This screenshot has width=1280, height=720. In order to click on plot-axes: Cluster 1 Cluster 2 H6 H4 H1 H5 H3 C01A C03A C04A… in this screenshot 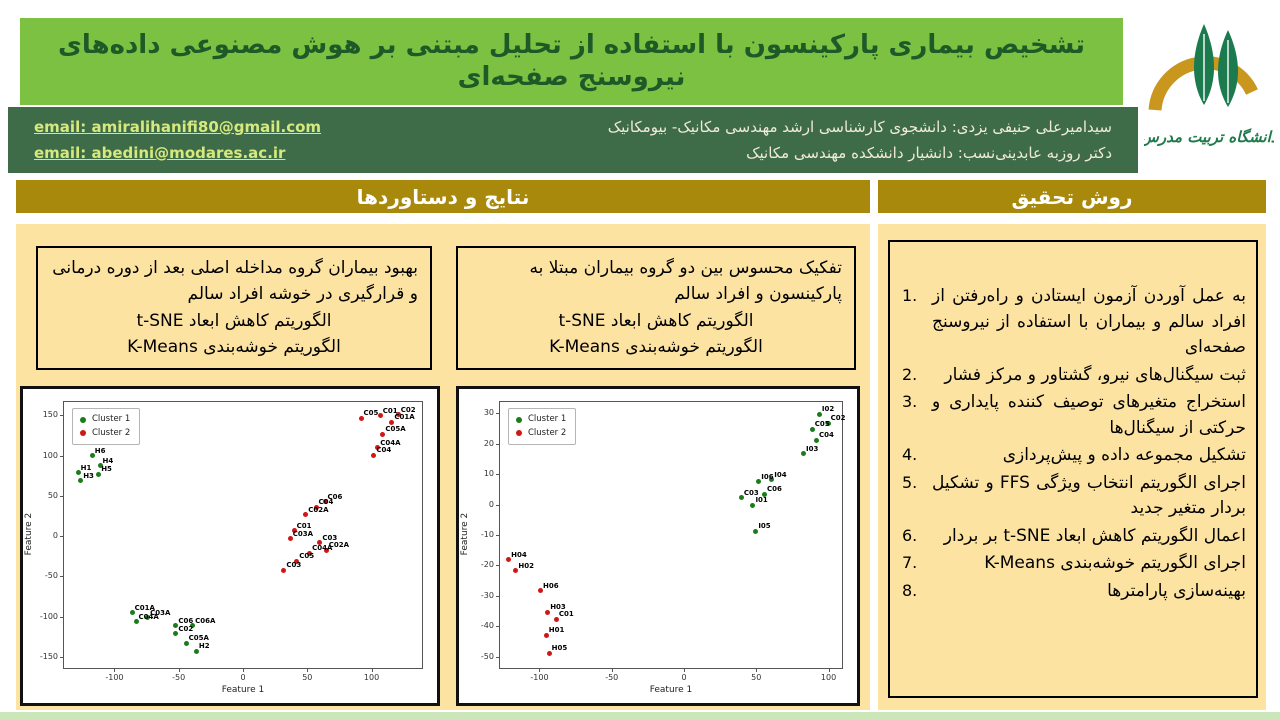, I will do `click(243, 535)`.